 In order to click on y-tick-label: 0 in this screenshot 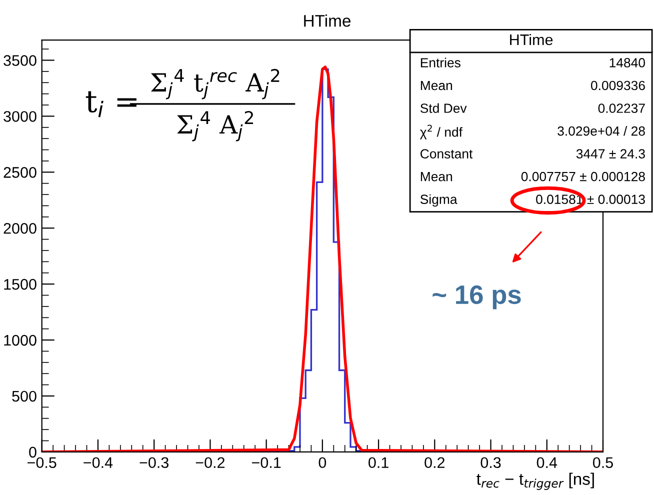, I will do `click(32, 452)`.